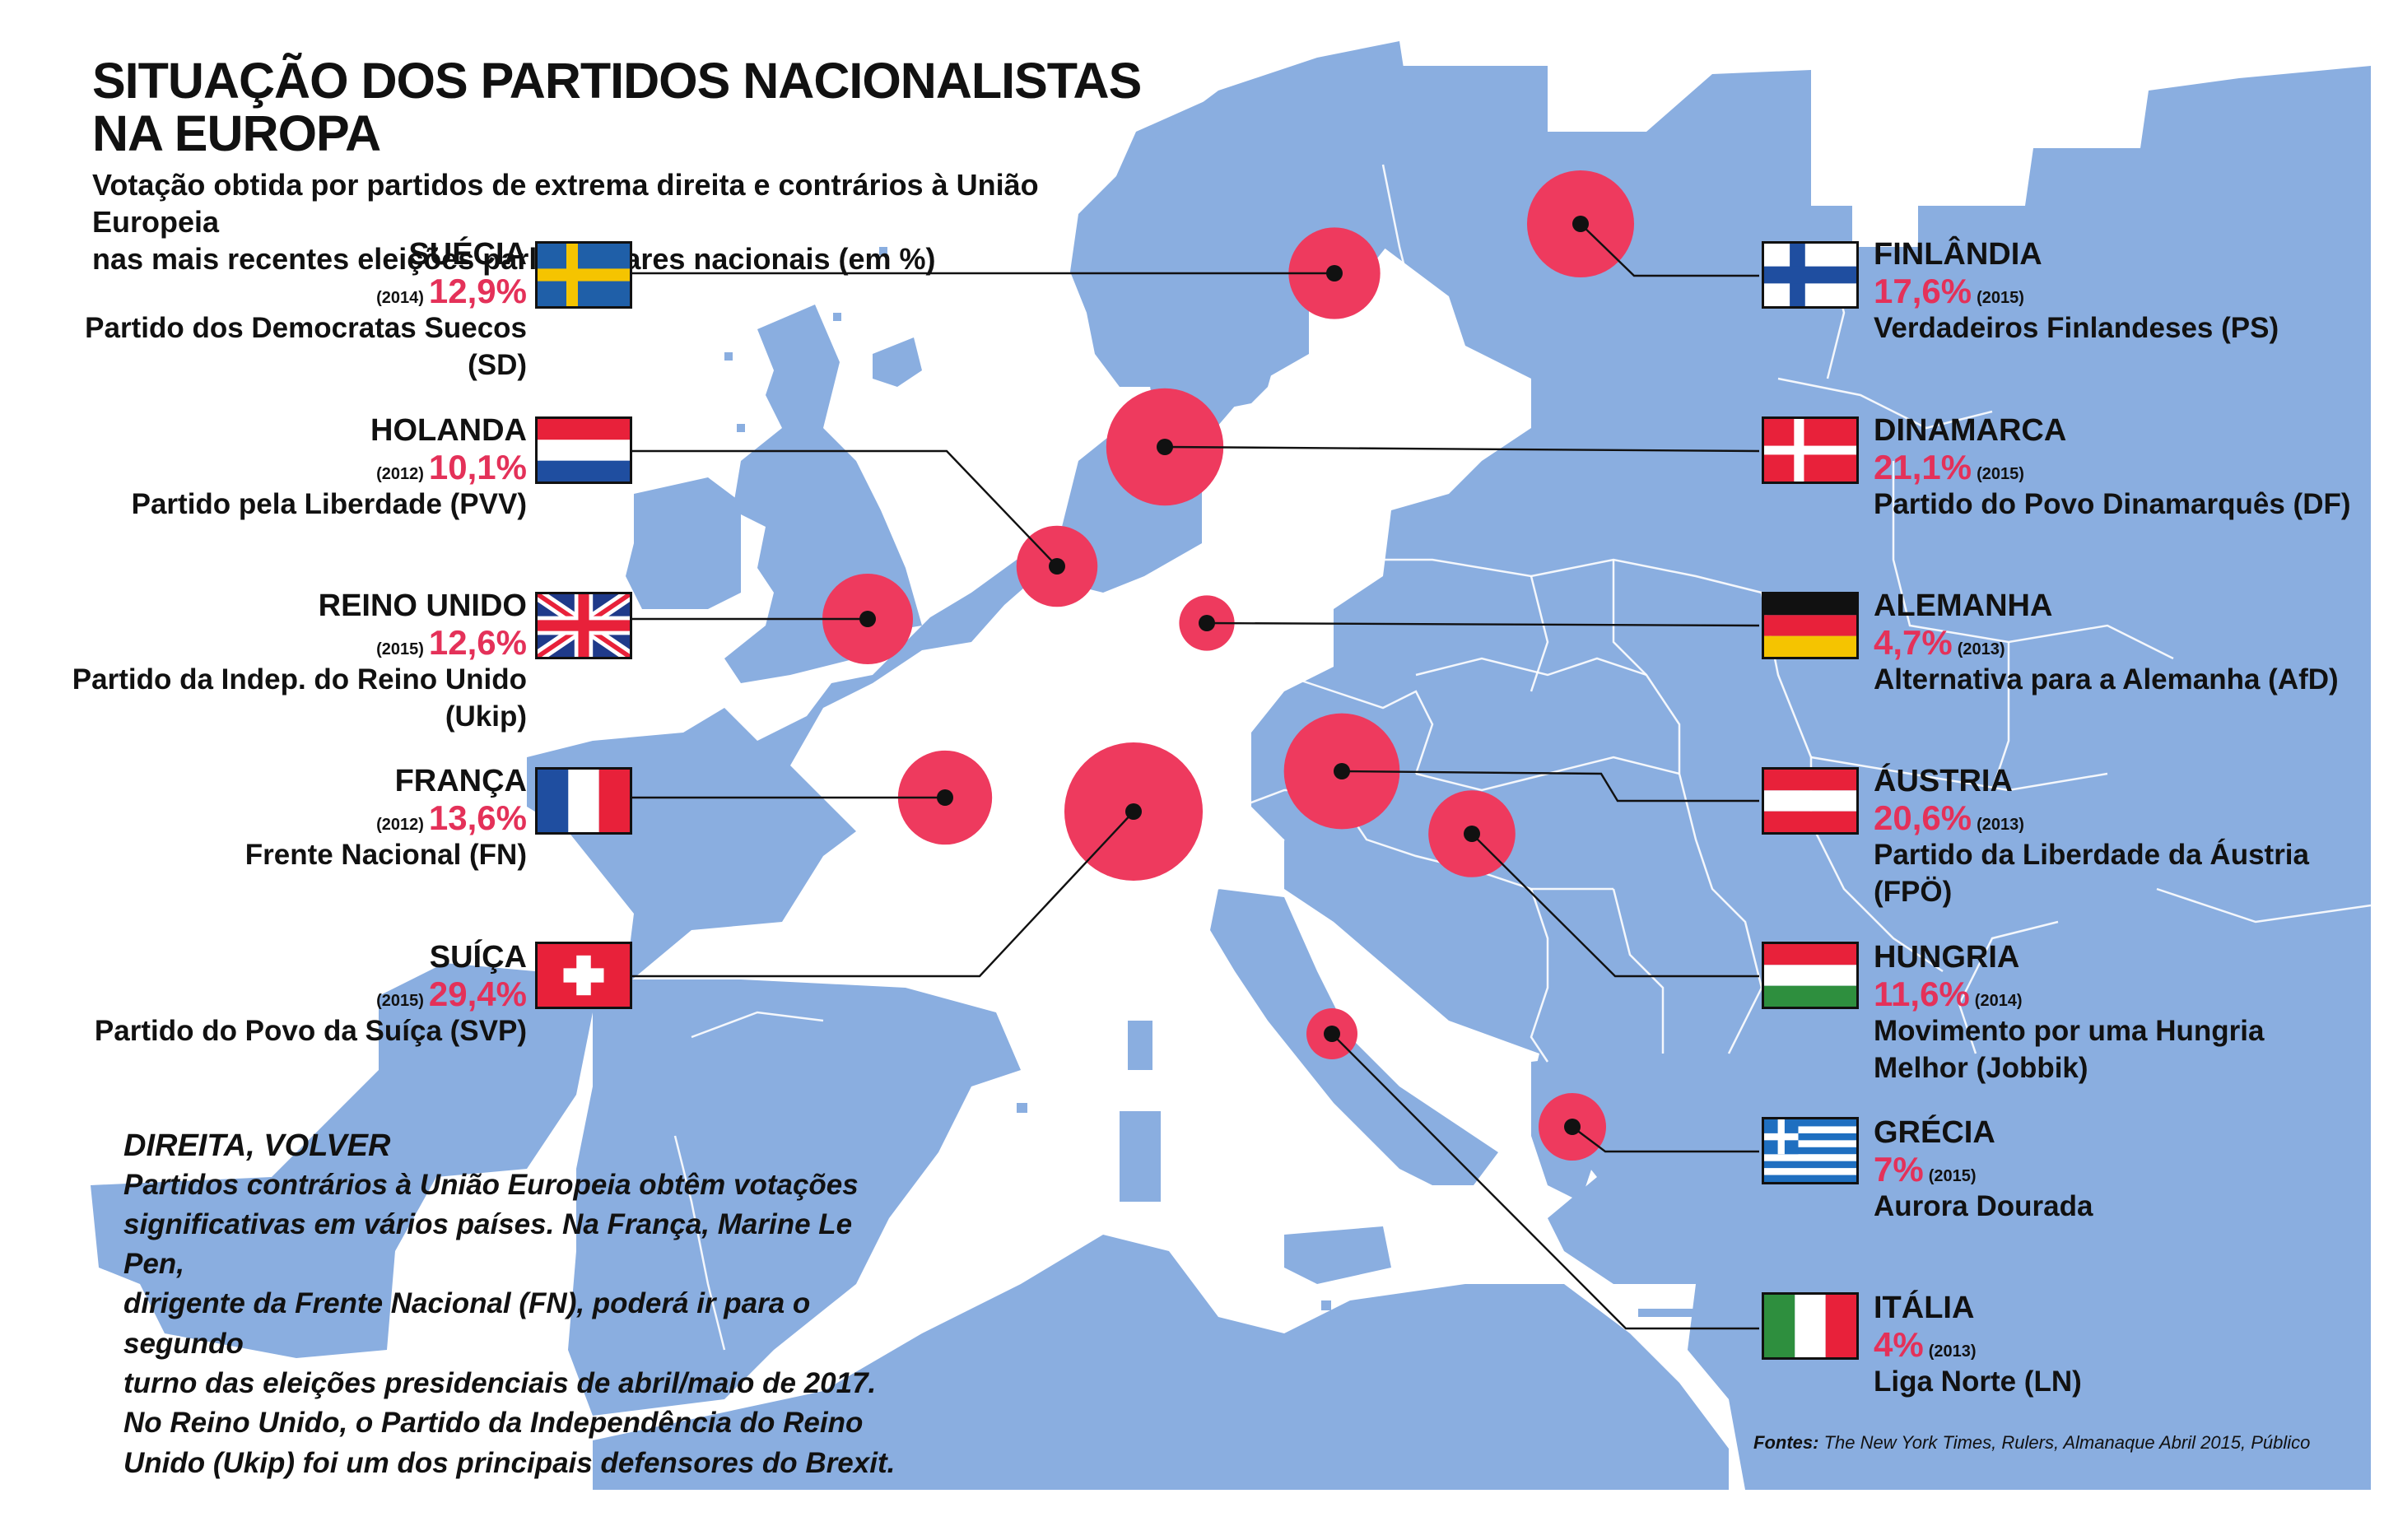  I want to click on leader-line-holanda, so click(844, 508).